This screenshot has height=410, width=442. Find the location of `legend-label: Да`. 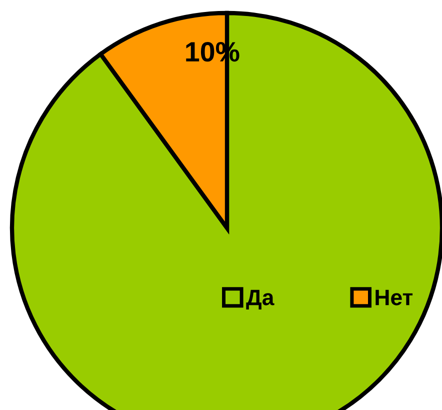

legend-label: Да is located at coordinates (260, 300).